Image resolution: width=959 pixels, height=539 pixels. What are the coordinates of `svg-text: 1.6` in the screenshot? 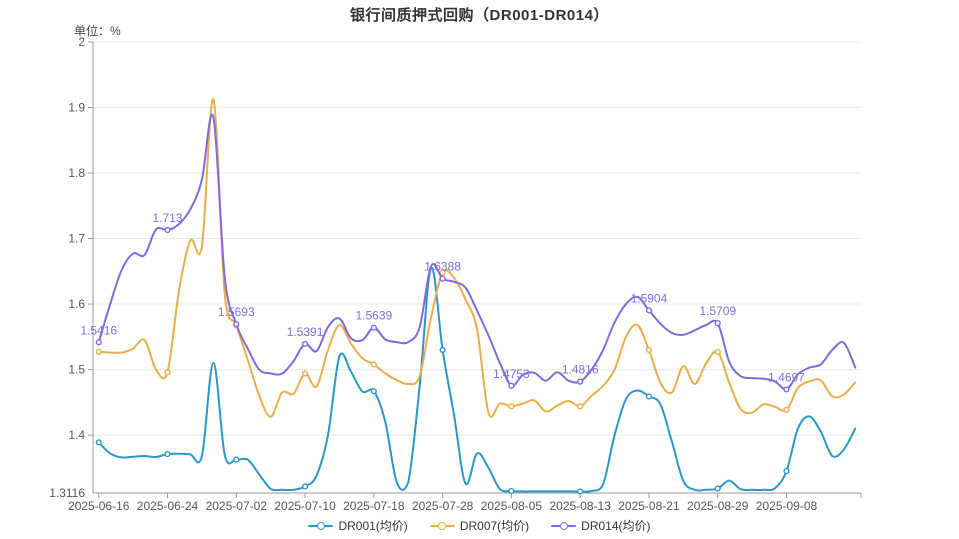 It's located at (76, 304).